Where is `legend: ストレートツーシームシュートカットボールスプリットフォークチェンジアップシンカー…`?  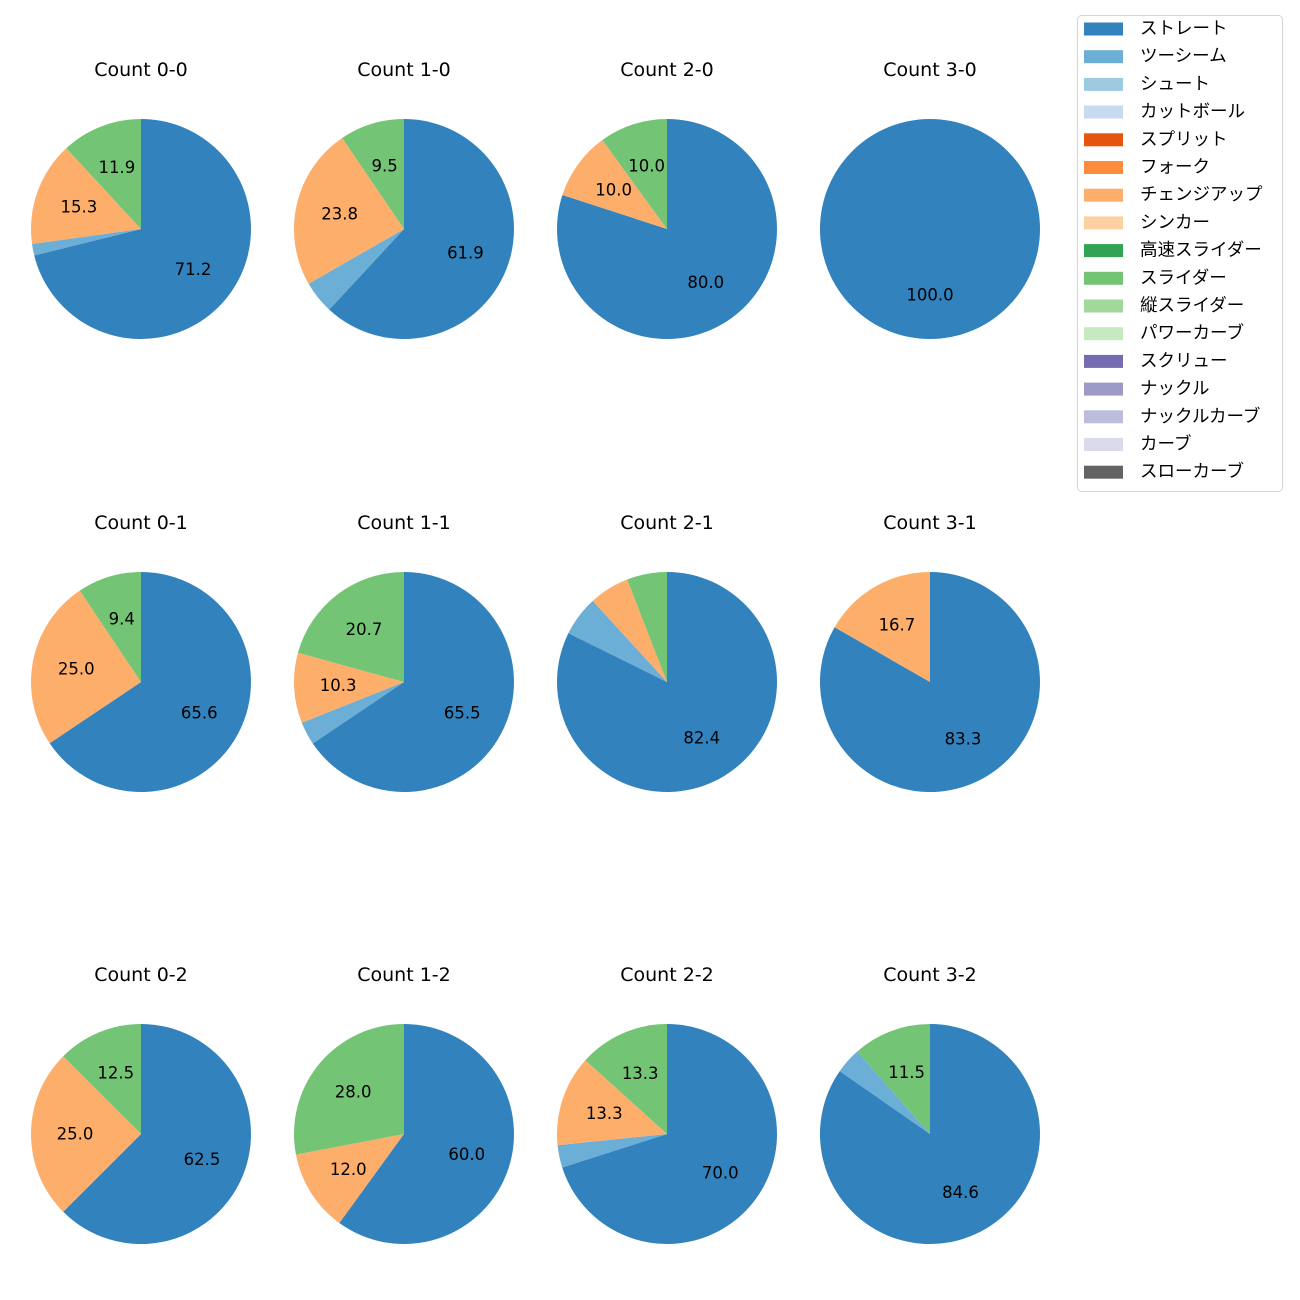
legend: ストレートツーシームシュートカットボールスプリットフォークチェンジアップシンカー… is located at coordinates (1180, 253).